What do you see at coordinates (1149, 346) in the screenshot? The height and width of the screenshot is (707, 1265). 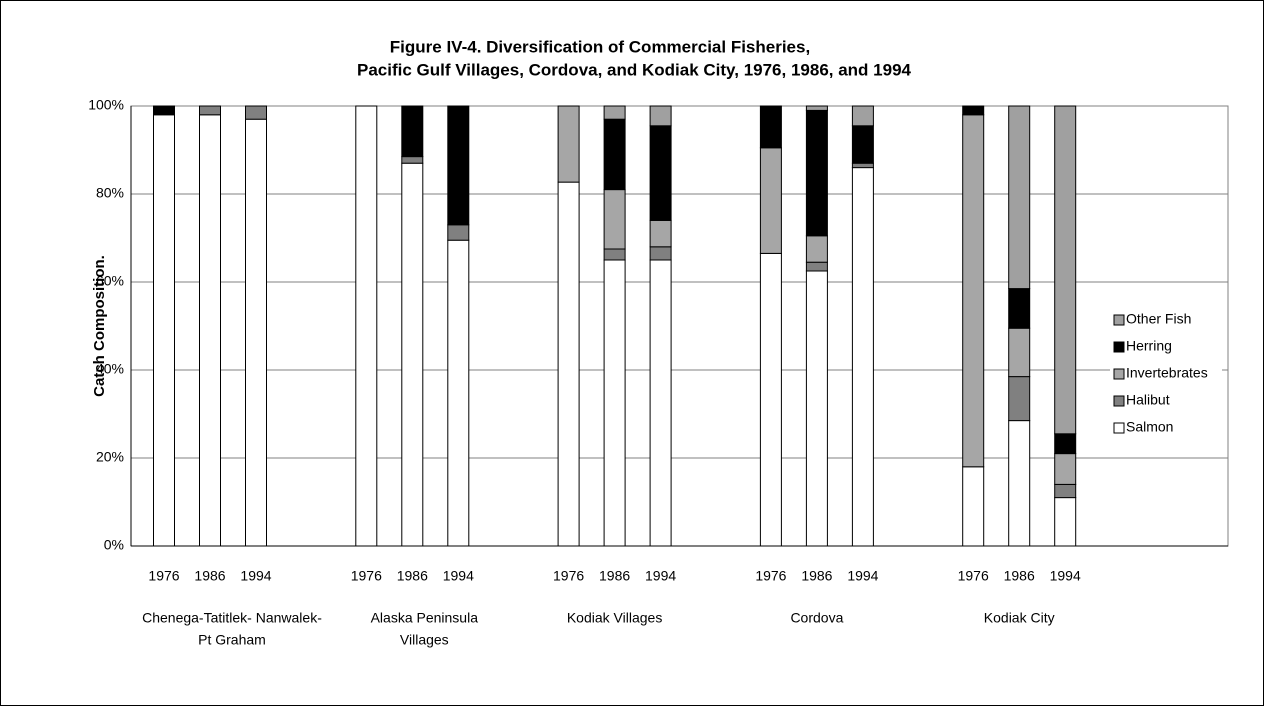 I see `legend-label: Herring` at bounding box center [1149, 346].